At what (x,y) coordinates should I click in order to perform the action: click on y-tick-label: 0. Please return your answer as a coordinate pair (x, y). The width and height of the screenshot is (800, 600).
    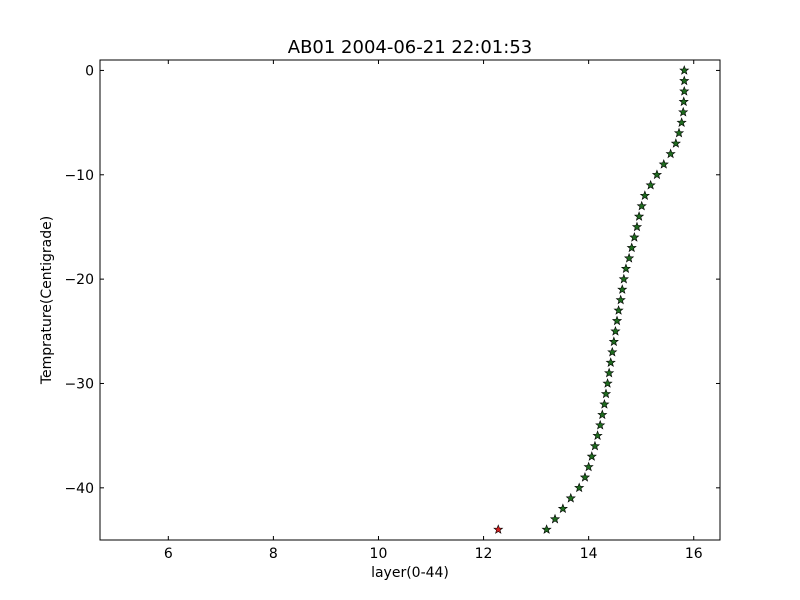
    Looking at the image, I should click on (89, 71).